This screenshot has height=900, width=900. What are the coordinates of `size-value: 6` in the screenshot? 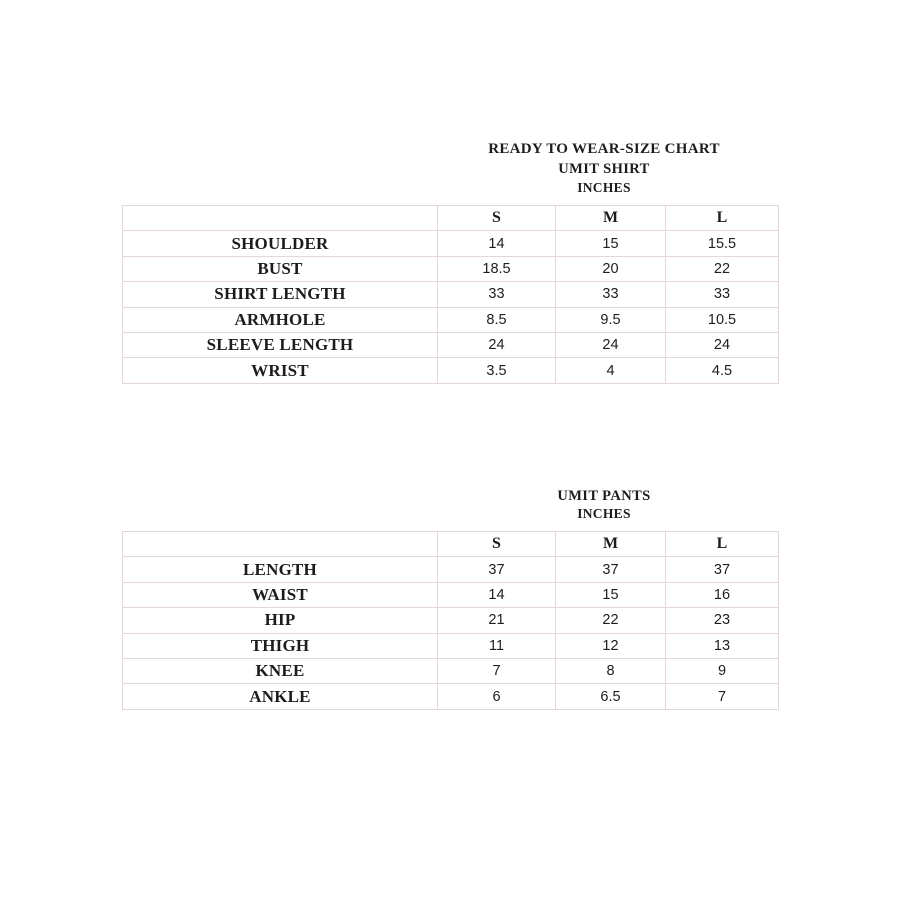 It's located at (496, 696).